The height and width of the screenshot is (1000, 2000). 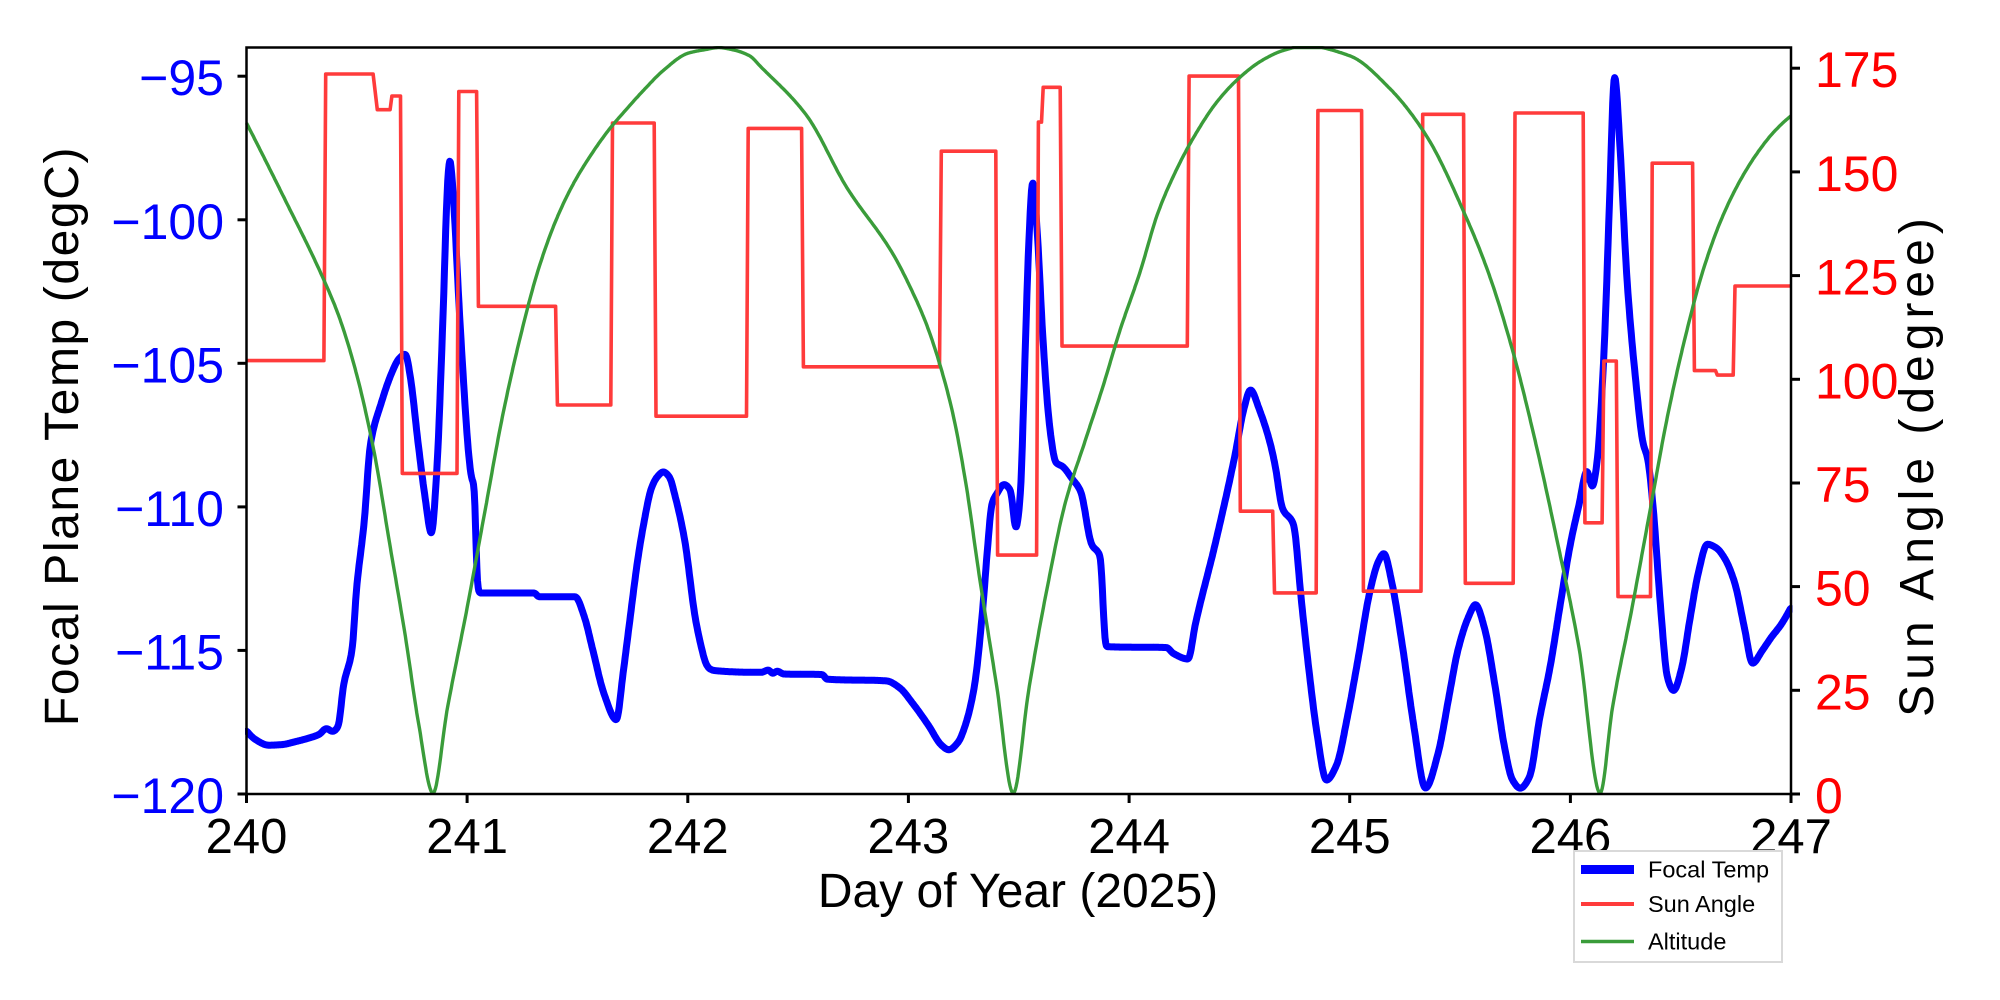 I want to click on svg-text: 75, so click(x=1843, y=485).